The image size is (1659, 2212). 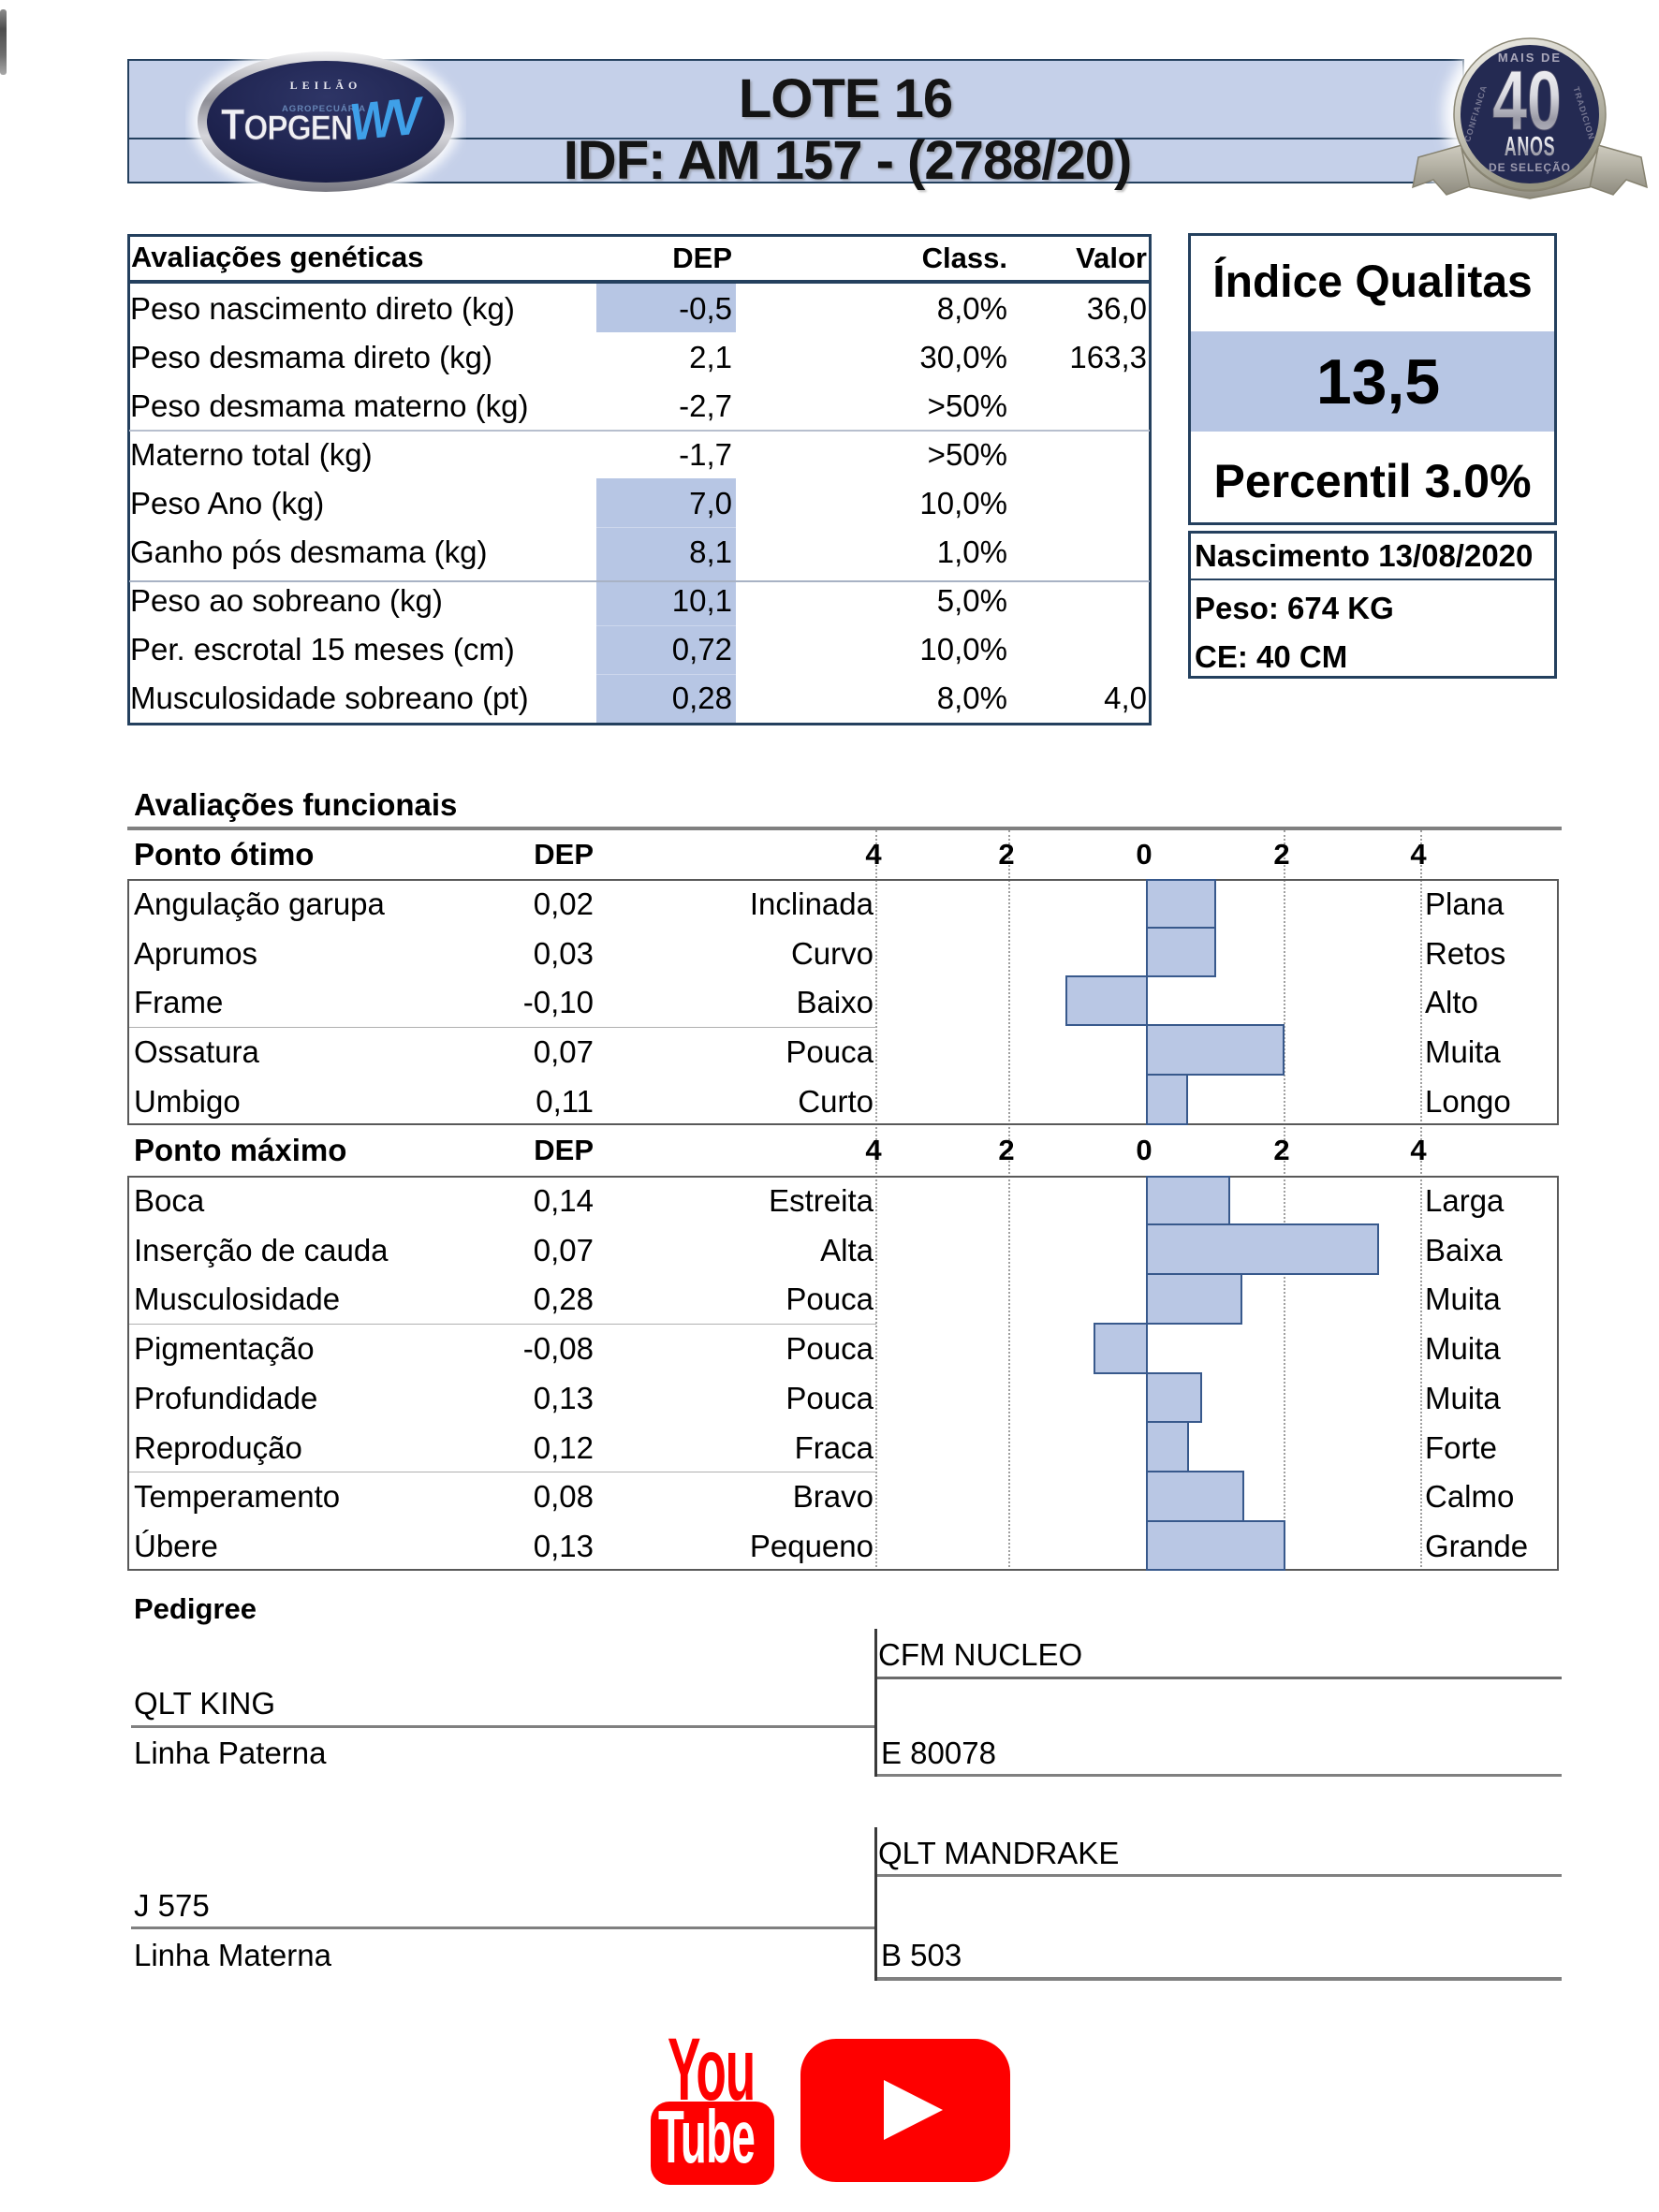 What do you see at coordinates (1530, 58) in the screenshot?
I see `svg-text: MAIS DE` at bounding box center [1530, 58].